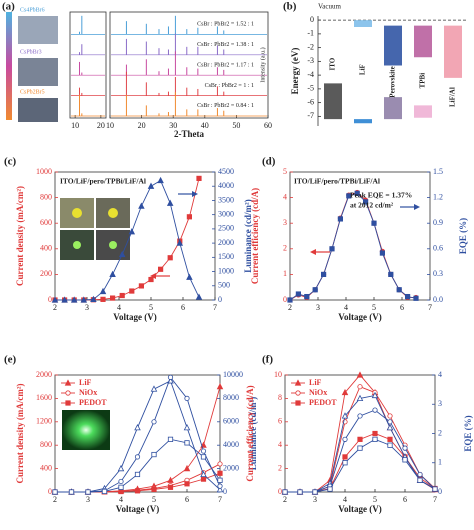 Image resolution: width=474 pixels, height=530 pixels. I want to click on y-tick-label: 0, so click(280, 491).